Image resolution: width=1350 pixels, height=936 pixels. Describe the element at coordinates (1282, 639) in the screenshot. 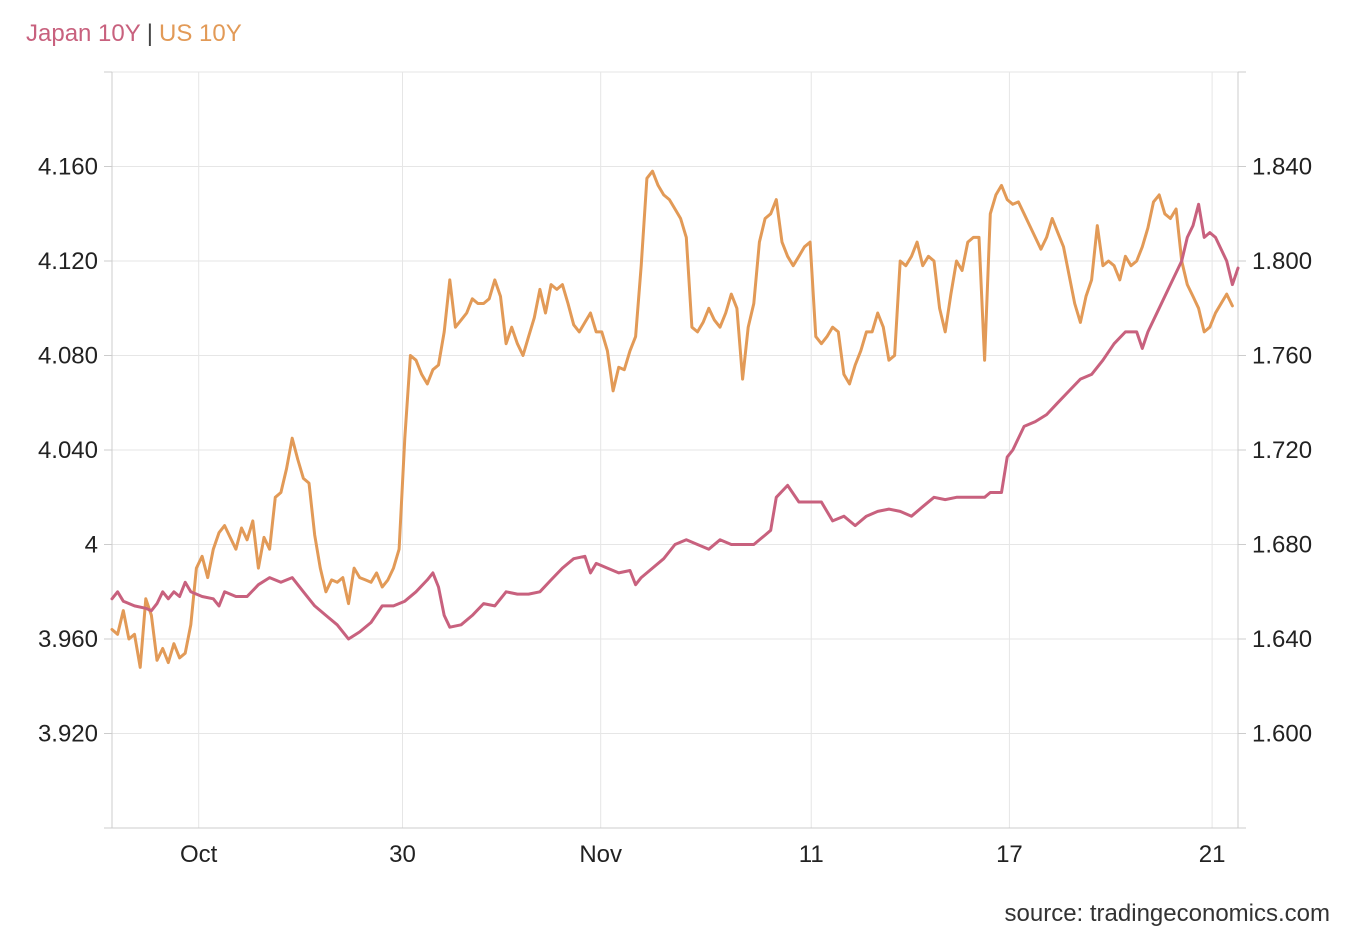

I see `right-axis-tick-label: 1.640` at that location.